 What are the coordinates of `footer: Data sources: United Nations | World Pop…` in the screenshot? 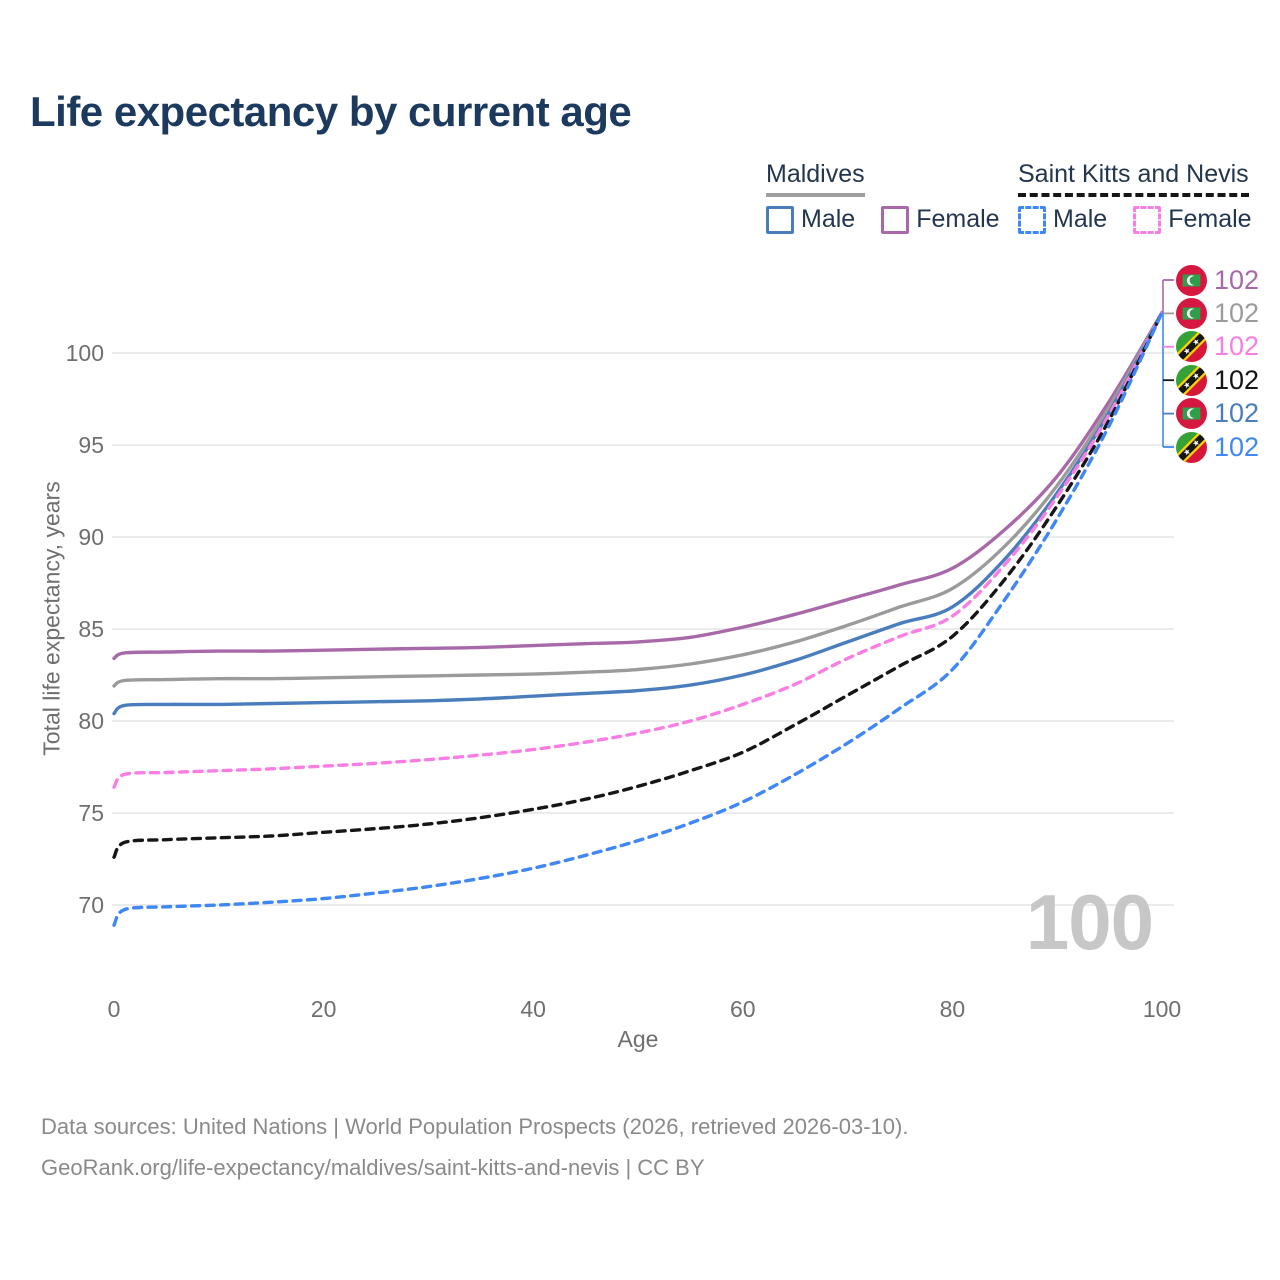 It's located at (474, 1147).